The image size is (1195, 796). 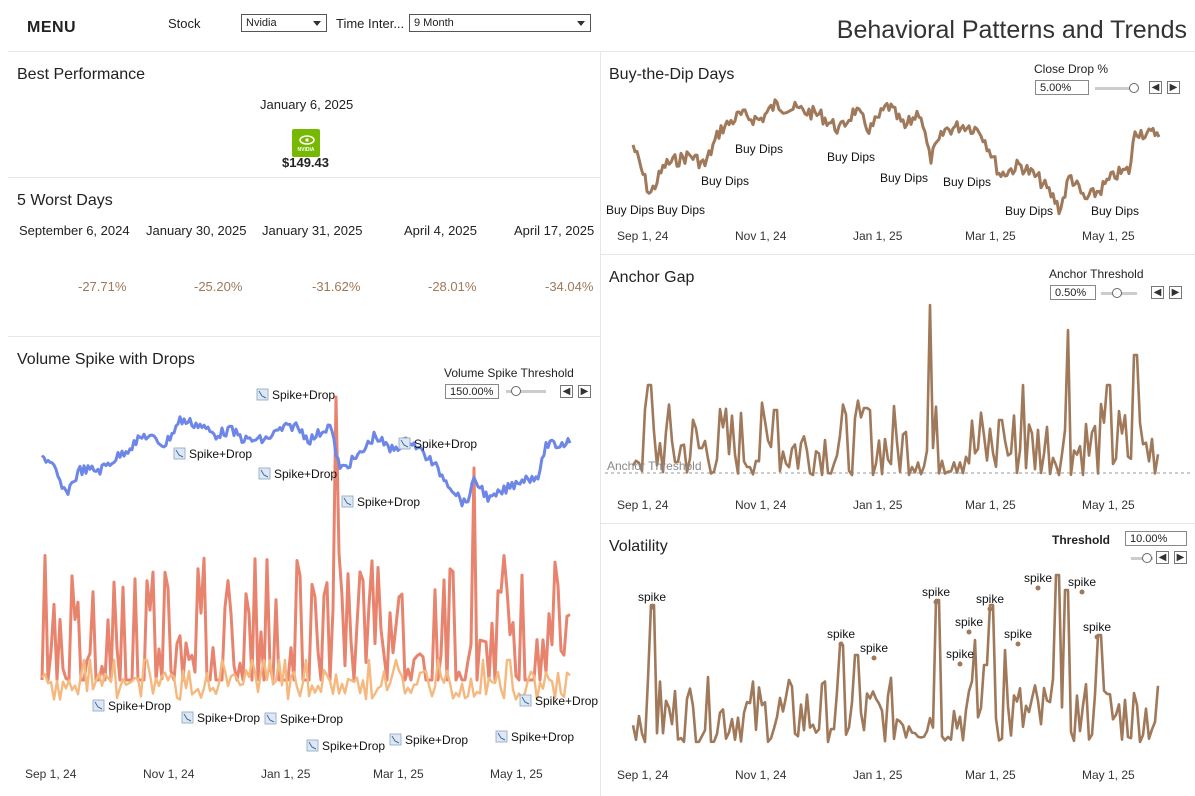 I want to click on volatility-title: Volatility, so click(x=638, y=546).